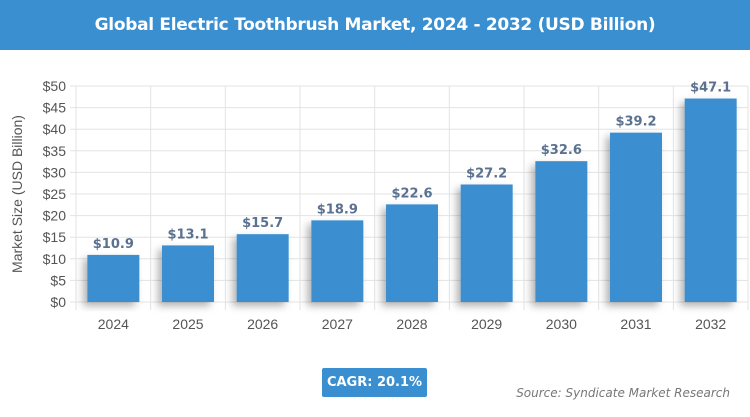 This screenshot has height=417, width=750. What do you see at coordinates (58, 302) in the screenshot?
I see `y-tick-label: $0` at bounding box center [58, 302].